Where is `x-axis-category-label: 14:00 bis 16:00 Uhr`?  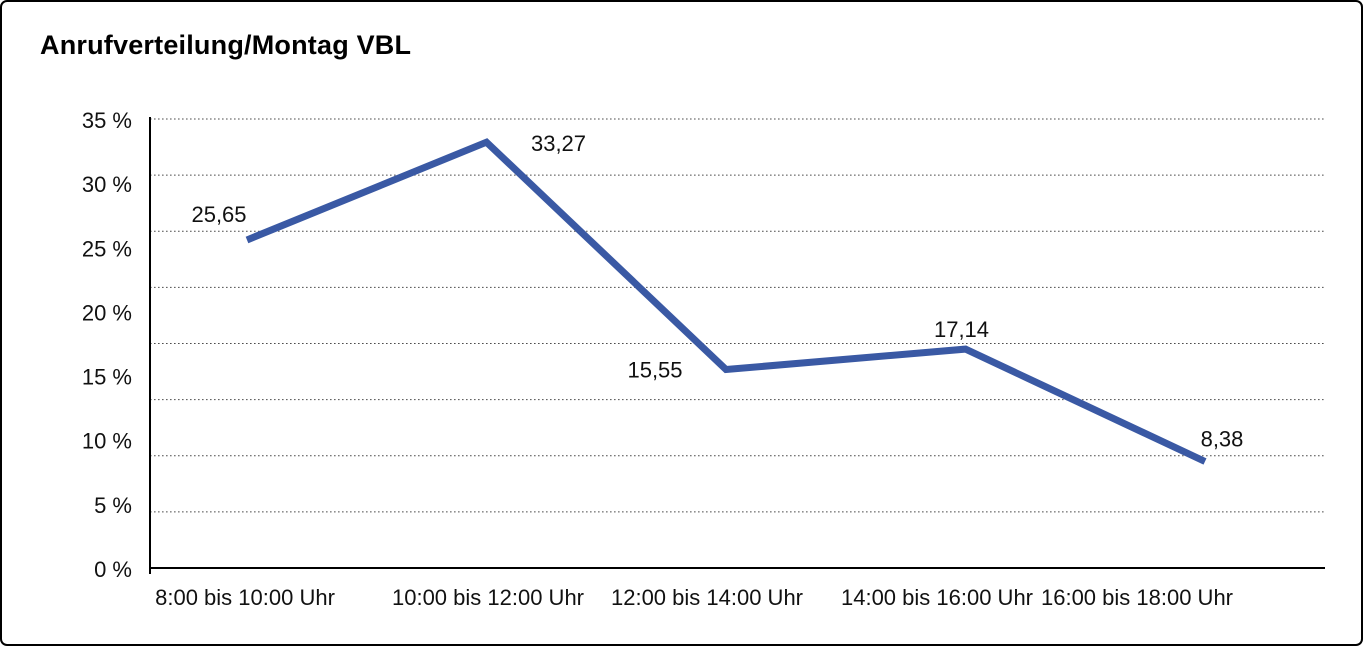
x-axis-category-label: 14:00 bis 16:00 Uhr is located at coordinates (937, 597).